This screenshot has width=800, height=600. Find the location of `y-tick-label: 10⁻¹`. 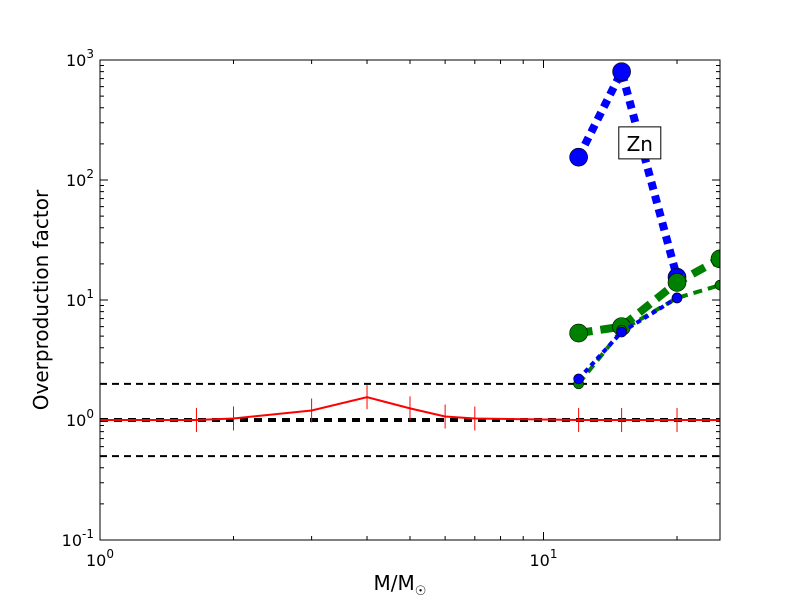

y-tick-label: 10⁻¹ is located at coordinates (78, 538).